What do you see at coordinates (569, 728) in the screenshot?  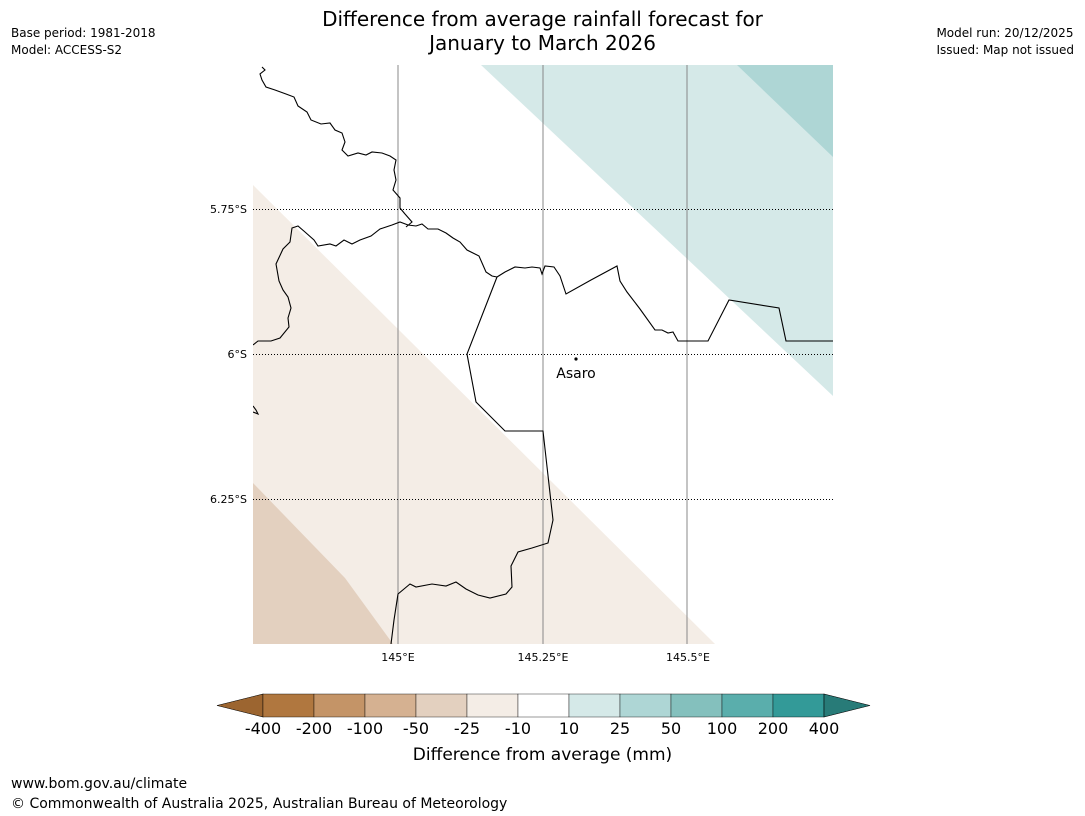 I see `colorbar-tick-label: 10` at bounding box center [569, 728].